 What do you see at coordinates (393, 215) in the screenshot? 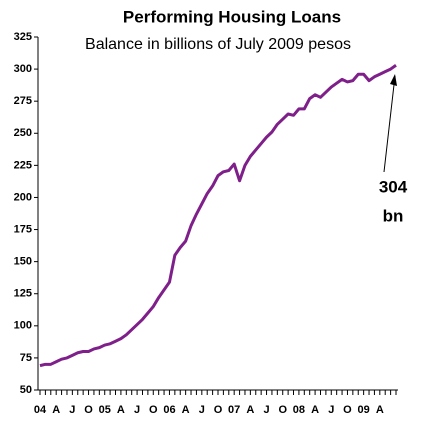
I see `annotation: bn` at bounding box center [393, 215].